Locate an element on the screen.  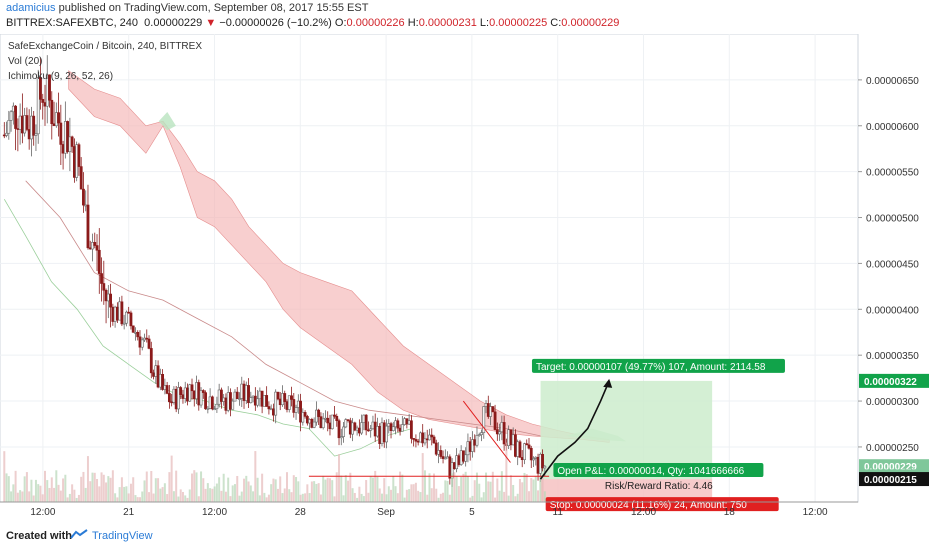
drawings is located at coordinates (460, 429).